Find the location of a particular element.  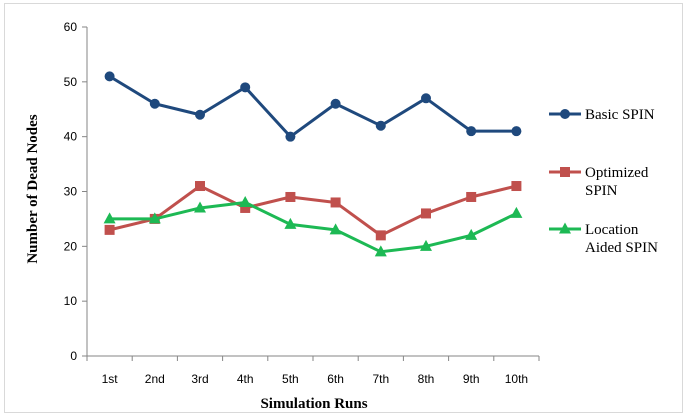

series-basic-spin is located at coordinates (313, 106).